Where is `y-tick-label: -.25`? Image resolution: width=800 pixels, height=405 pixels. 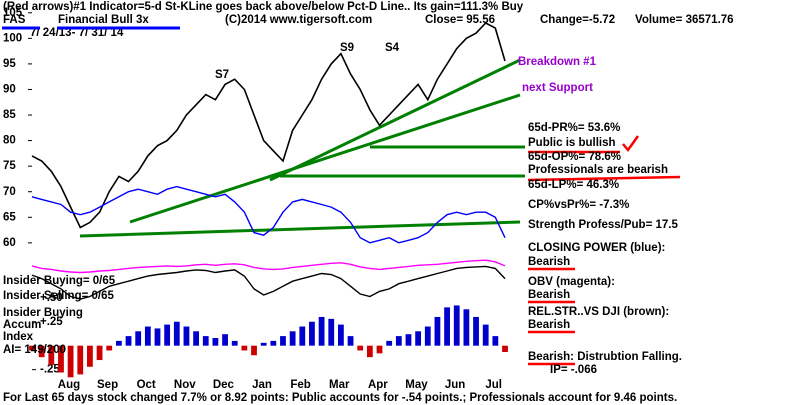
y-tick-label: -.25 is located at coordinates (50, 370).